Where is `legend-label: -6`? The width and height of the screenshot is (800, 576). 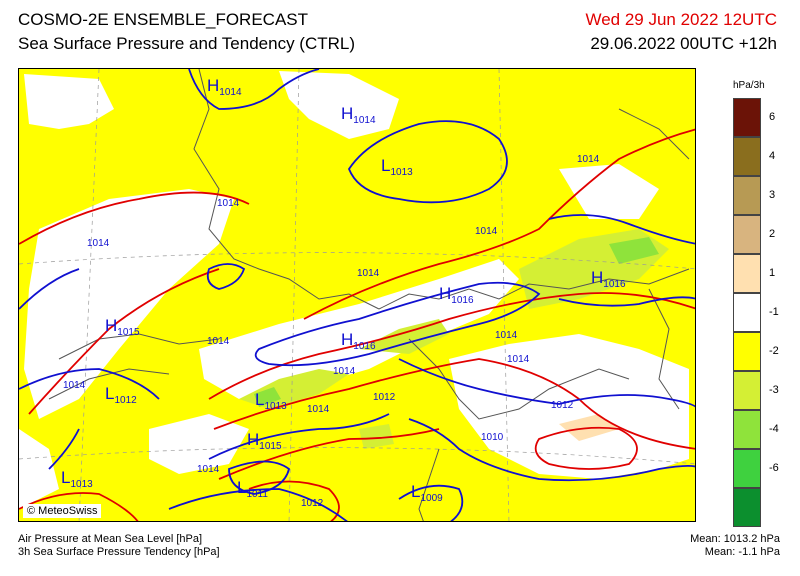 legend-label: -6 is located at coordinates (774, 467).